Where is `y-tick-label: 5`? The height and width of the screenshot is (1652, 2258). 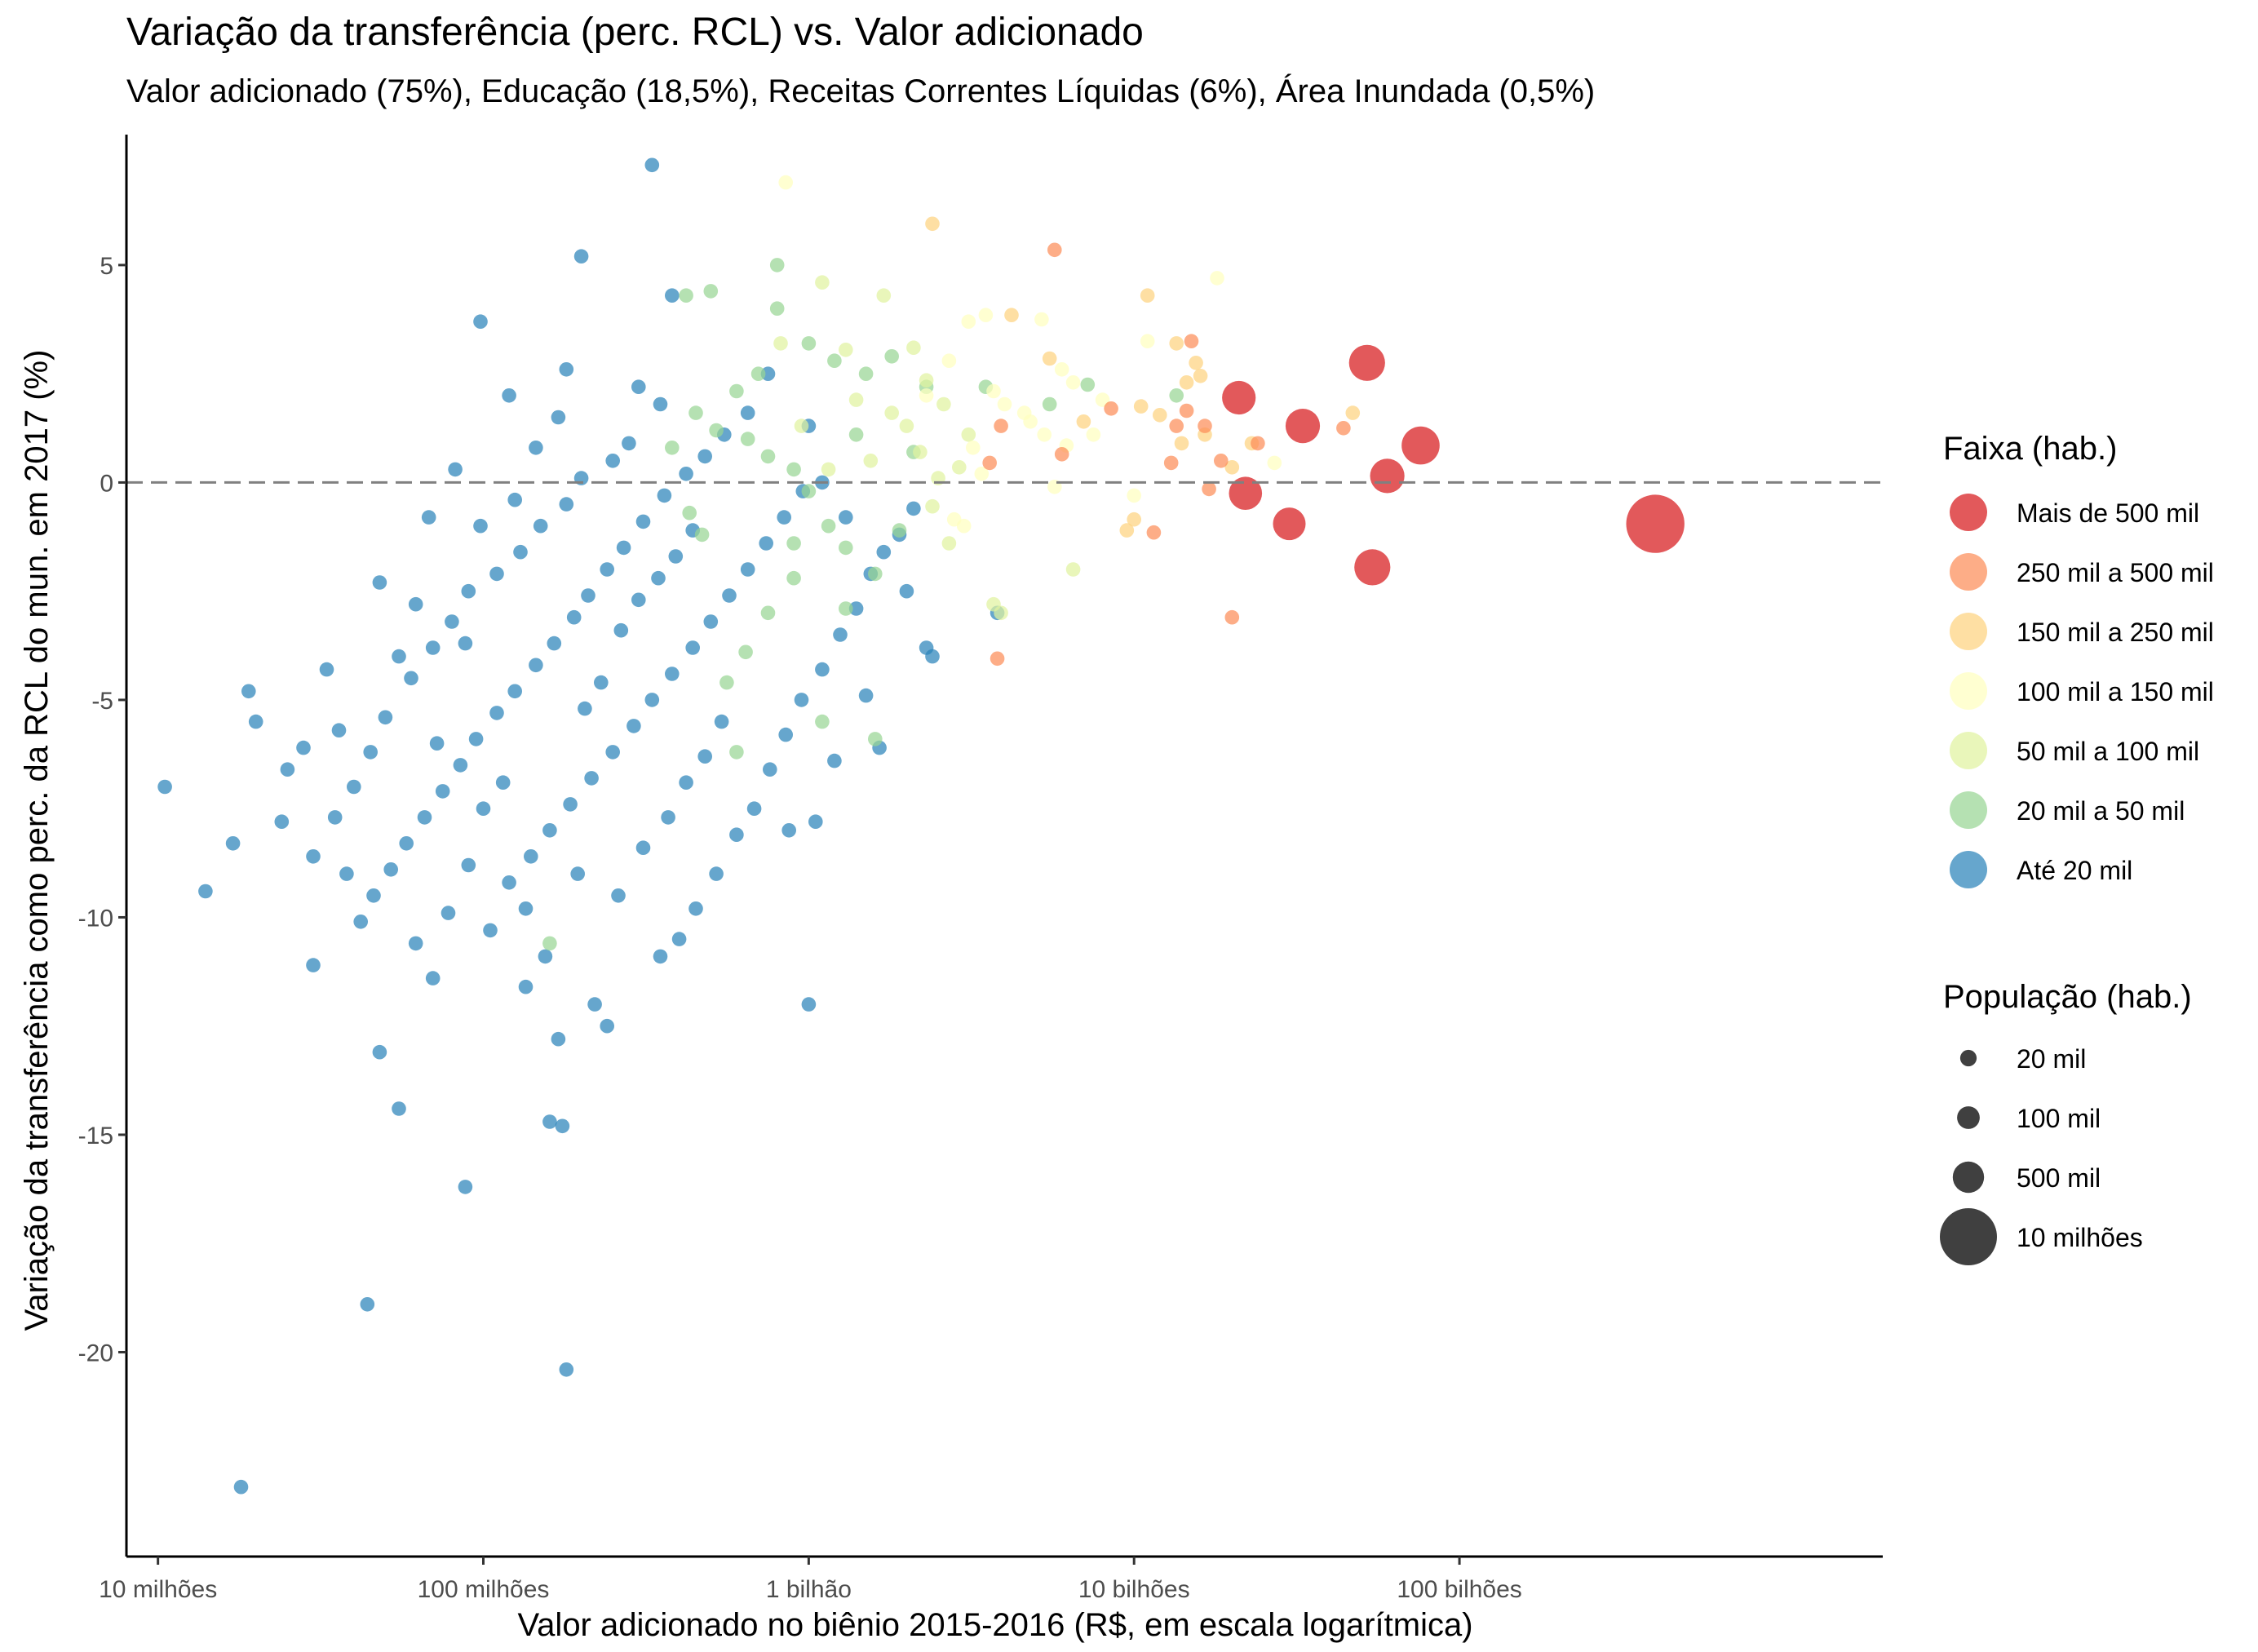
y-tick-label: 5 is located at coordinates (106, 266).